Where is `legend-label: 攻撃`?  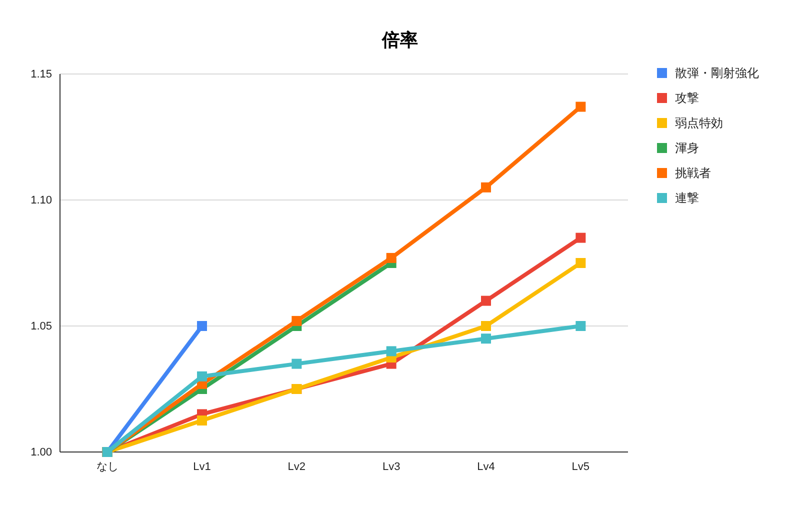 legend-label: 攻撃 is located at coordinates (687, 98).